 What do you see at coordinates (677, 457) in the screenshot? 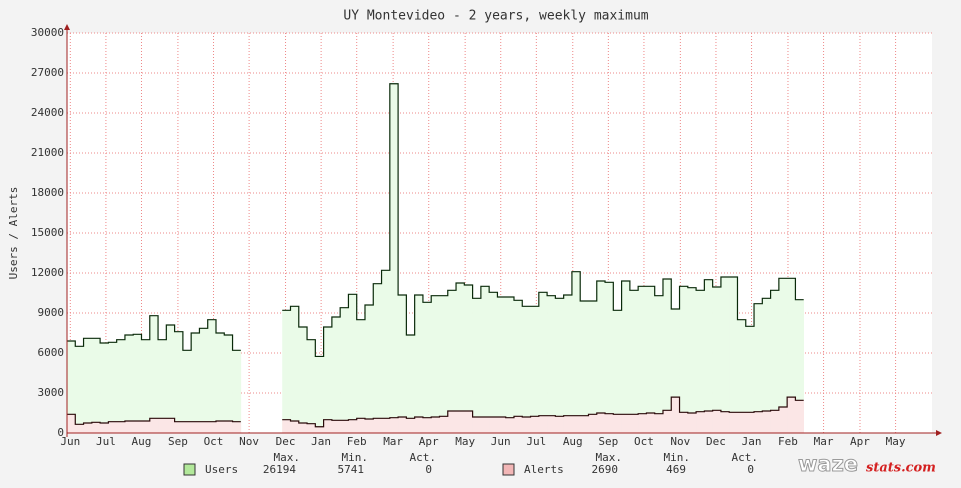
I see `stat-header: Min.` at bounding box center [677, 457].